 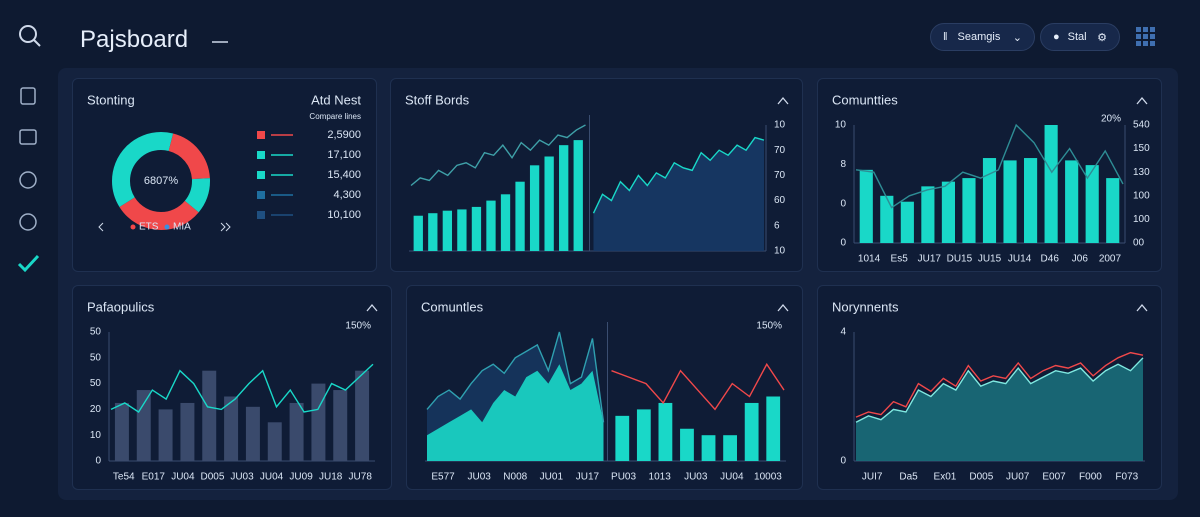 I want to click on y-tick-label: 4, so click(x=843, y=332).